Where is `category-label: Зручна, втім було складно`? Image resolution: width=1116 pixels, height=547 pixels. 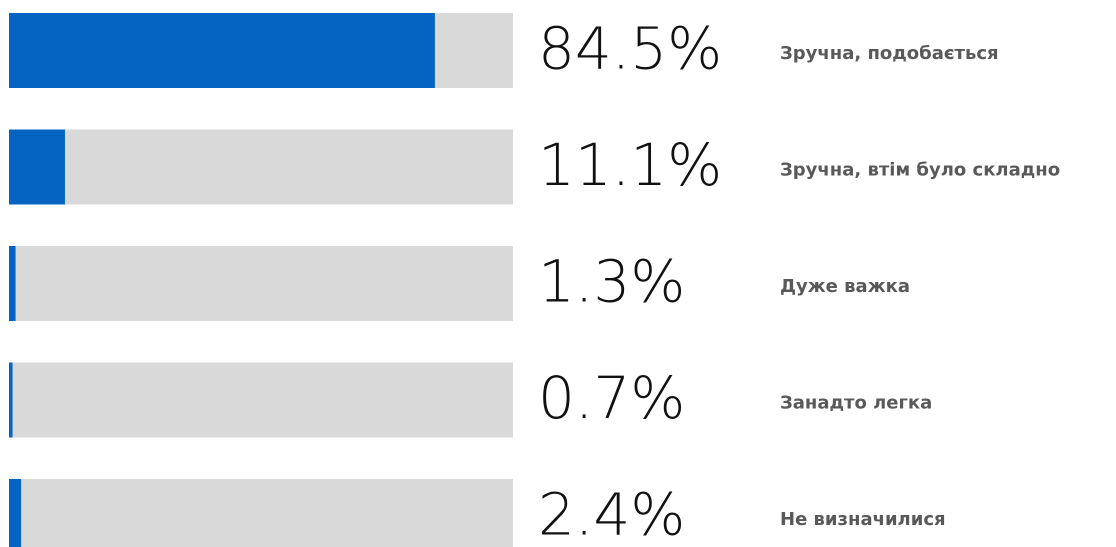
category-label: Зручна, втім було складно is located at coordinates (920, 170).